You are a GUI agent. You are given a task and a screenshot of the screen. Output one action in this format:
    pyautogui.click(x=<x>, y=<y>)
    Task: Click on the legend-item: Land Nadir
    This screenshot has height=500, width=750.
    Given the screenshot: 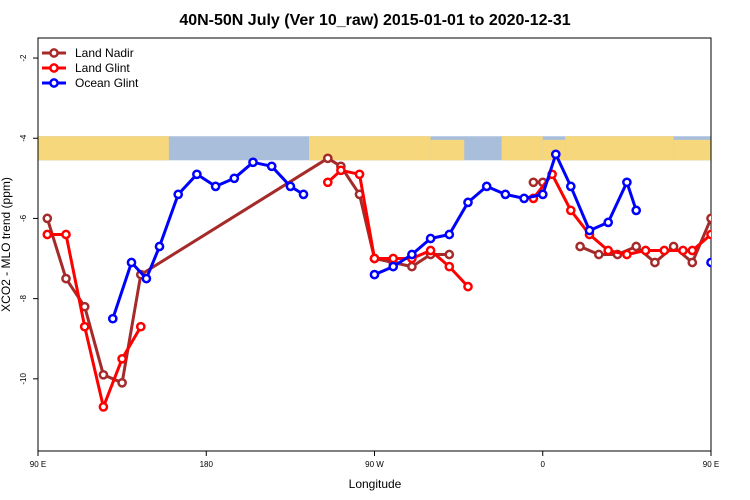 What is the action you would take?
    pyautogui.click(x=88, y=53)
    